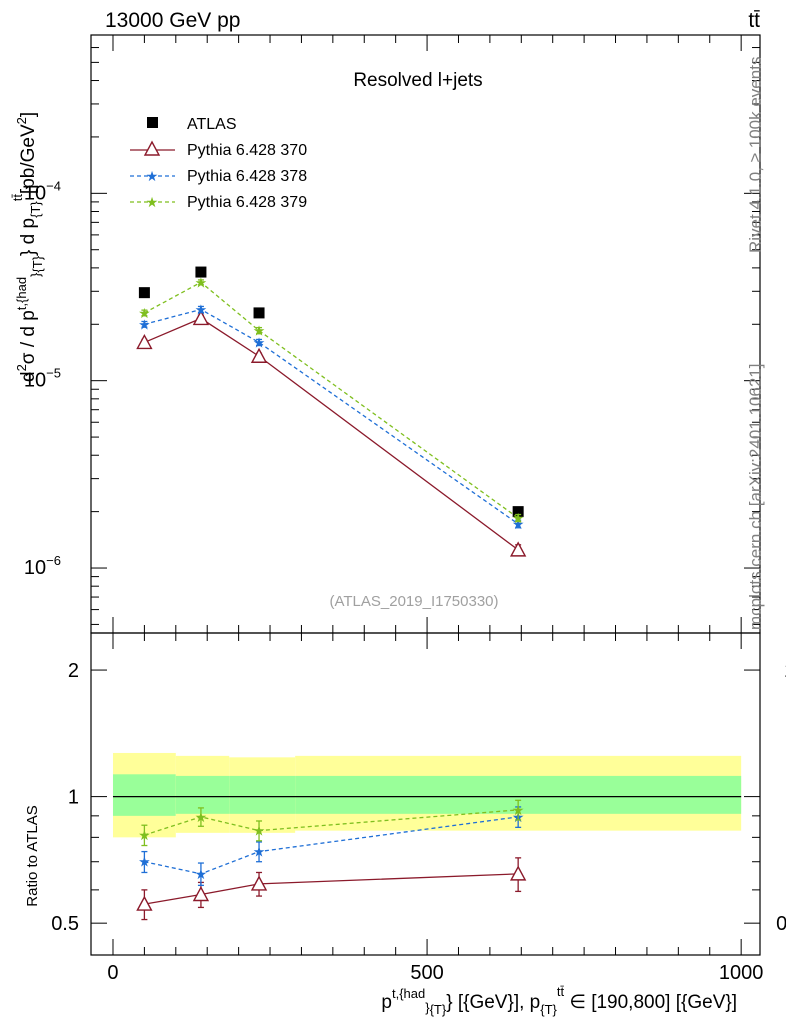 The width and height of the screenshot is (786, 1024). What do you see at coordinates (741, 973) in the screenshot?
I see `ratio-x-tick-label: 1000` at bounding box center [741, 973].